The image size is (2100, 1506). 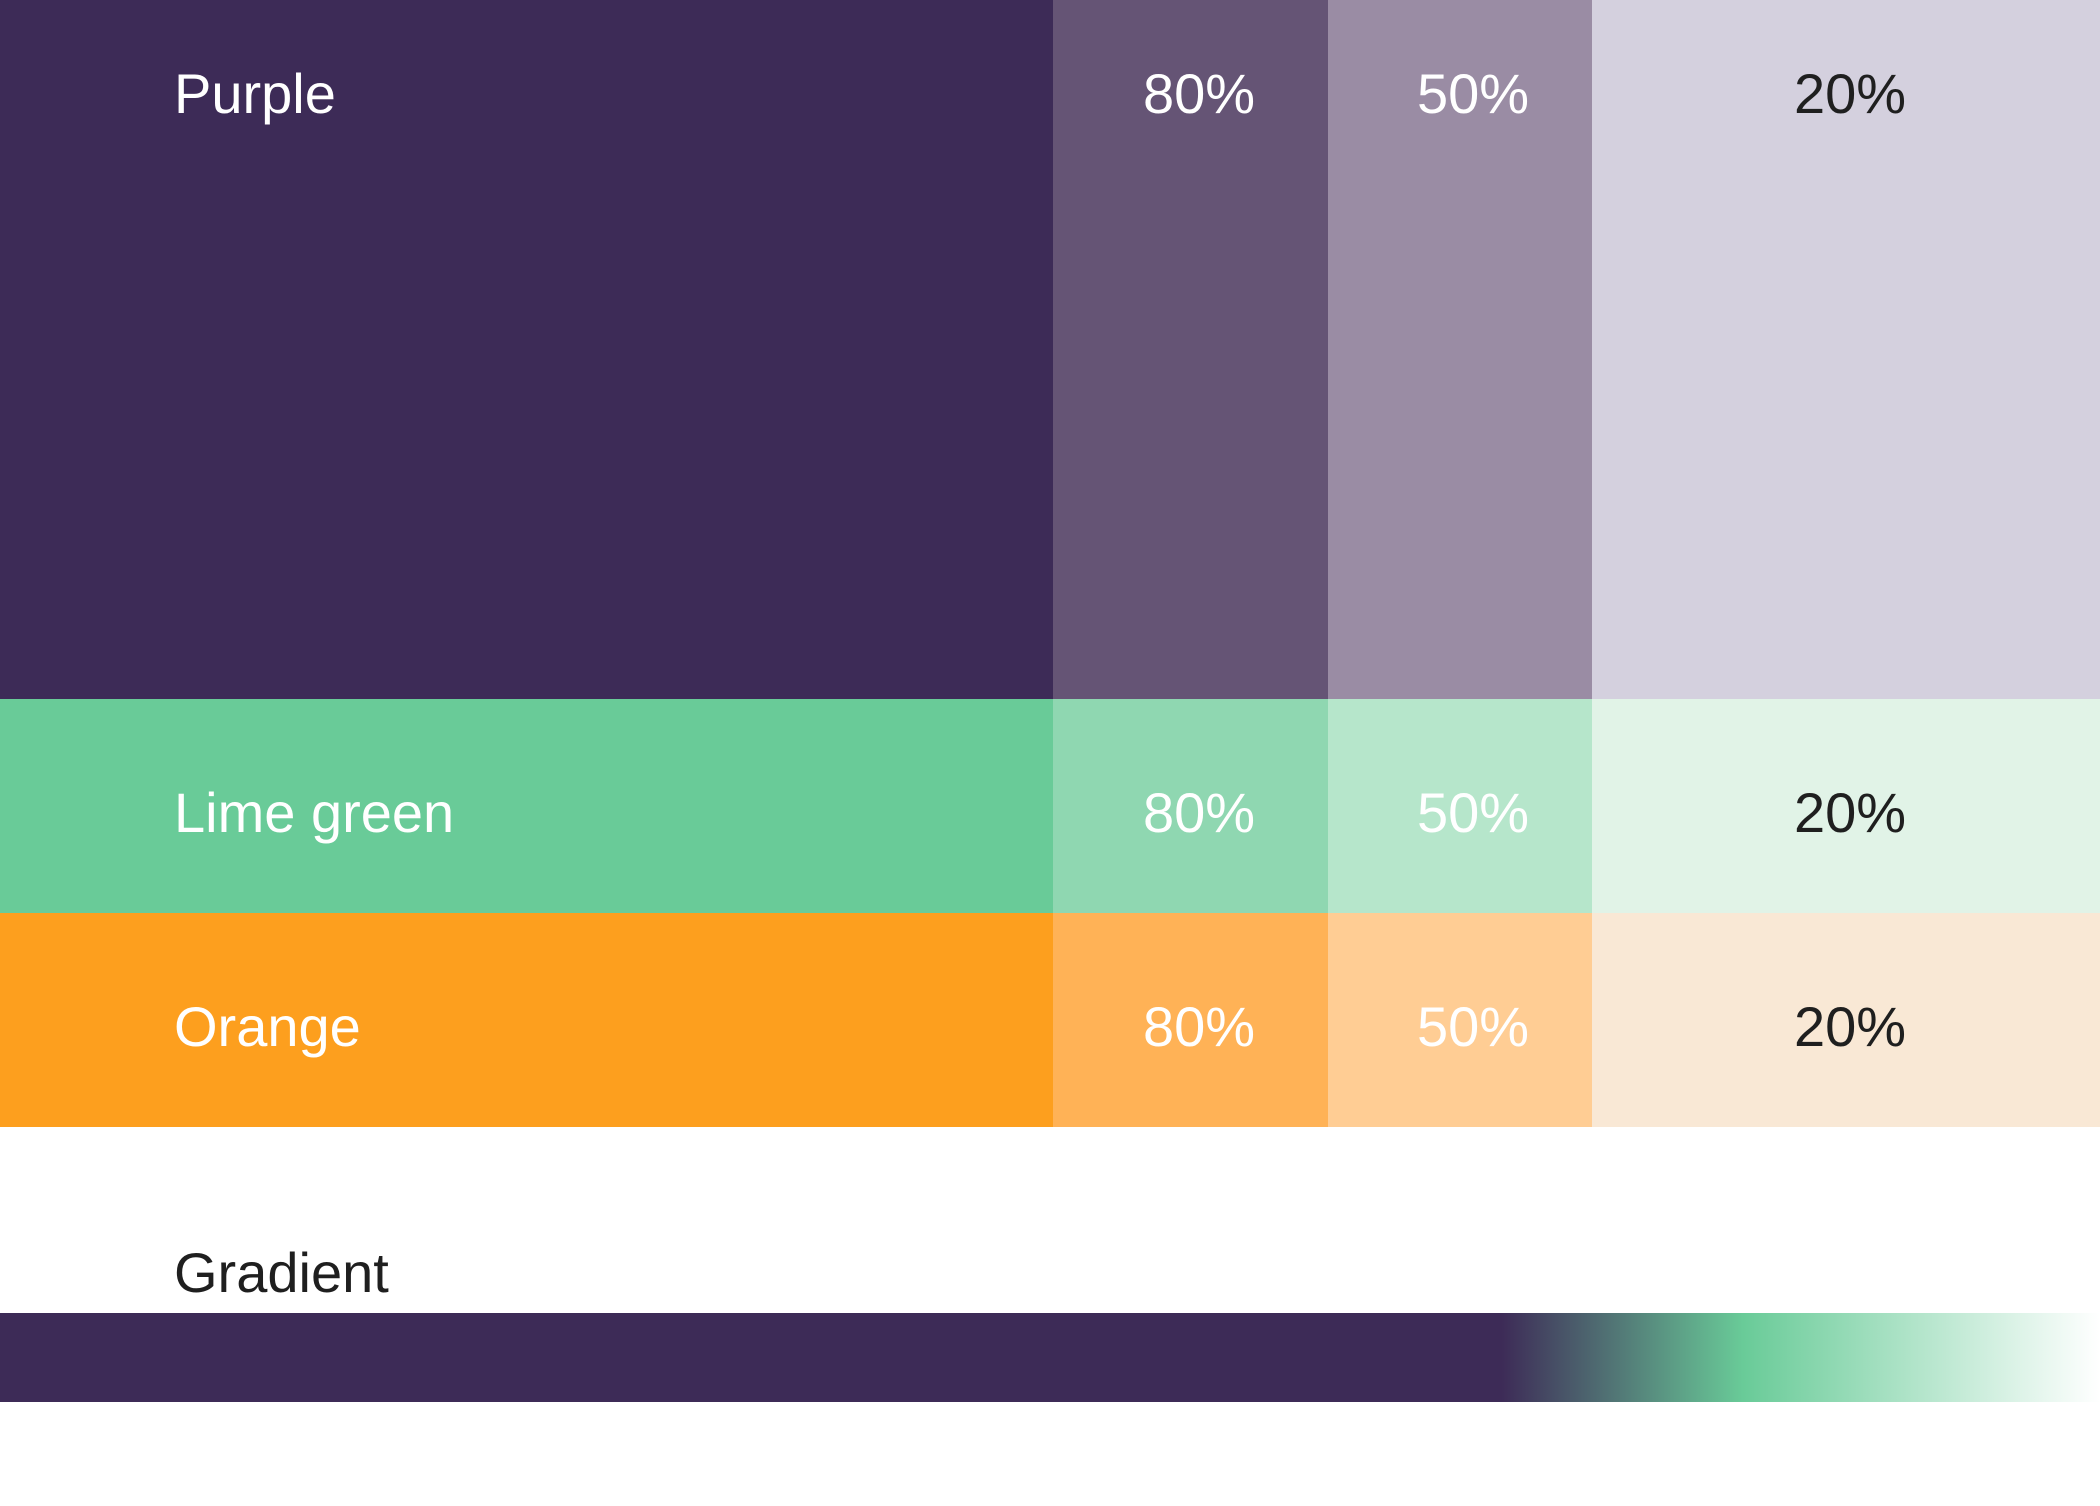 What do you see at coordinates (281, 1272) in the screenshot?
I see `gradient-title: Gradient` at bounding box center [281, 1272].